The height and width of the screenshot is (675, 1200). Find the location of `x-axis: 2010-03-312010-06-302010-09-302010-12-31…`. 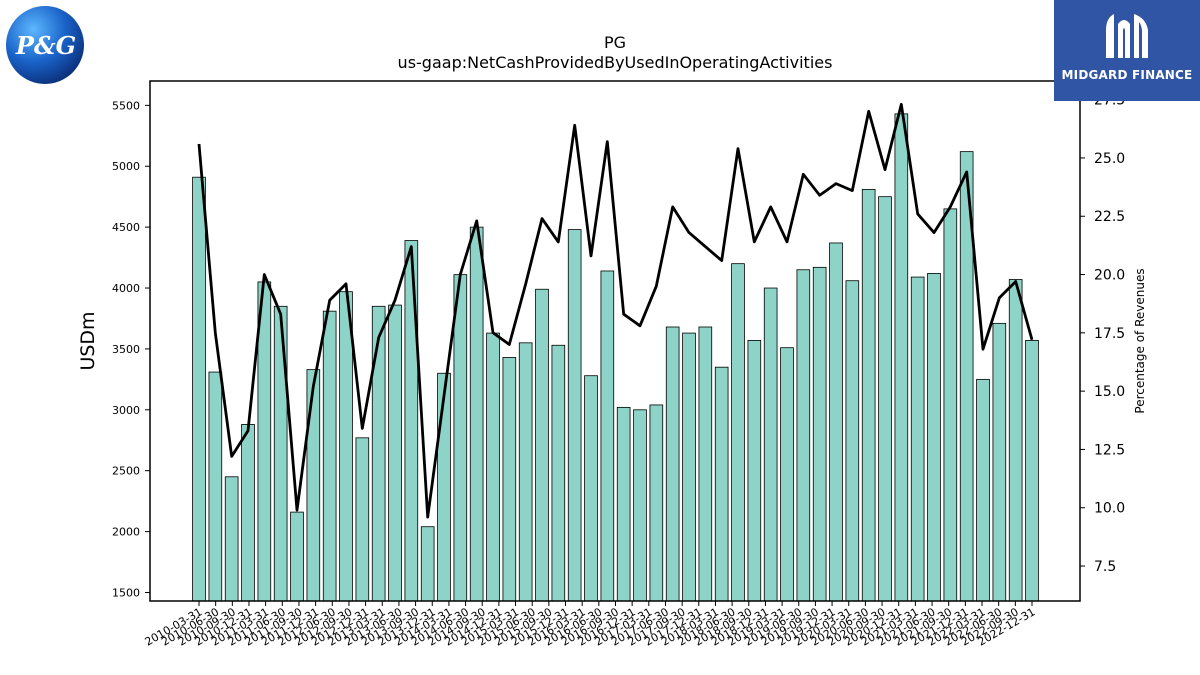

x-axis: 2010-03-312010-06-302010-09-302010-12-31… is located at coordinates (590, 625).